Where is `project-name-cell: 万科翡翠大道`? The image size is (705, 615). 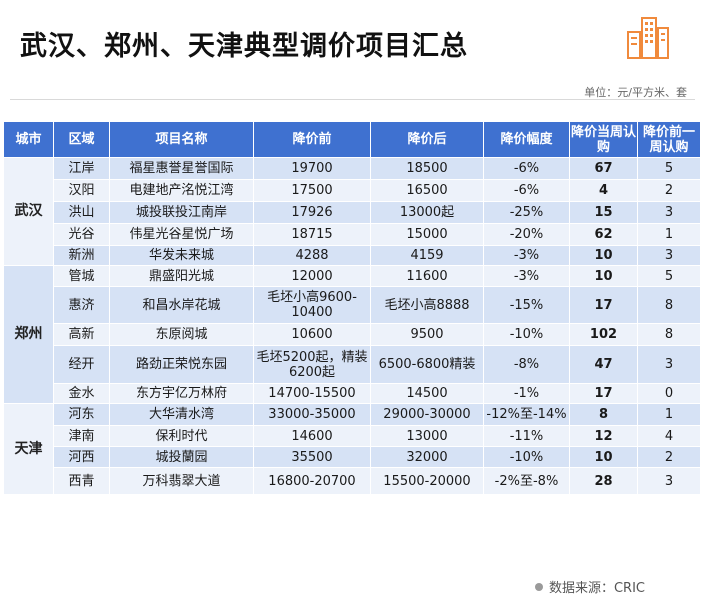
project-name-cell: 万科翡翠大道 is located at coordinates (181, 481).